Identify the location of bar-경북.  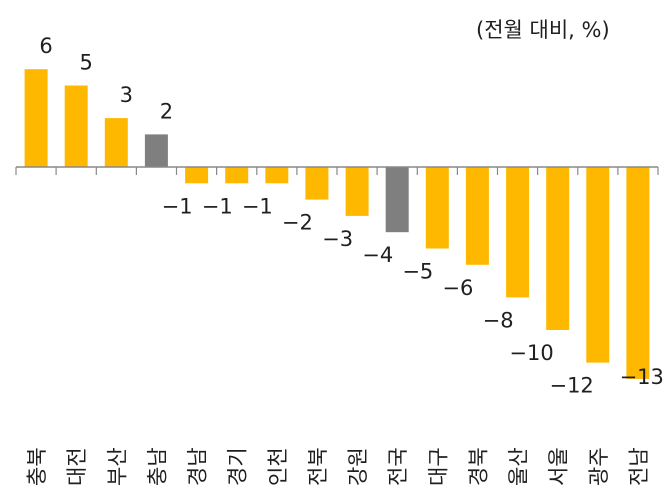
(477, 216).